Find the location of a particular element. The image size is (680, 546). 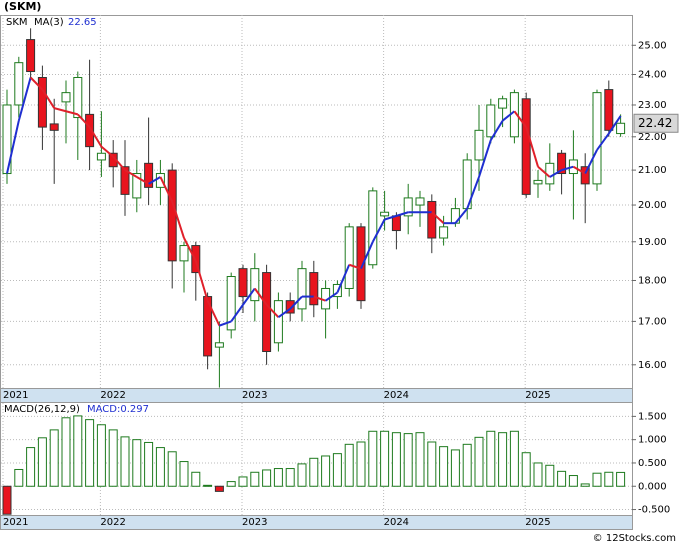

legend-ma-value: 22.65 is located at coordinates (82, 22).